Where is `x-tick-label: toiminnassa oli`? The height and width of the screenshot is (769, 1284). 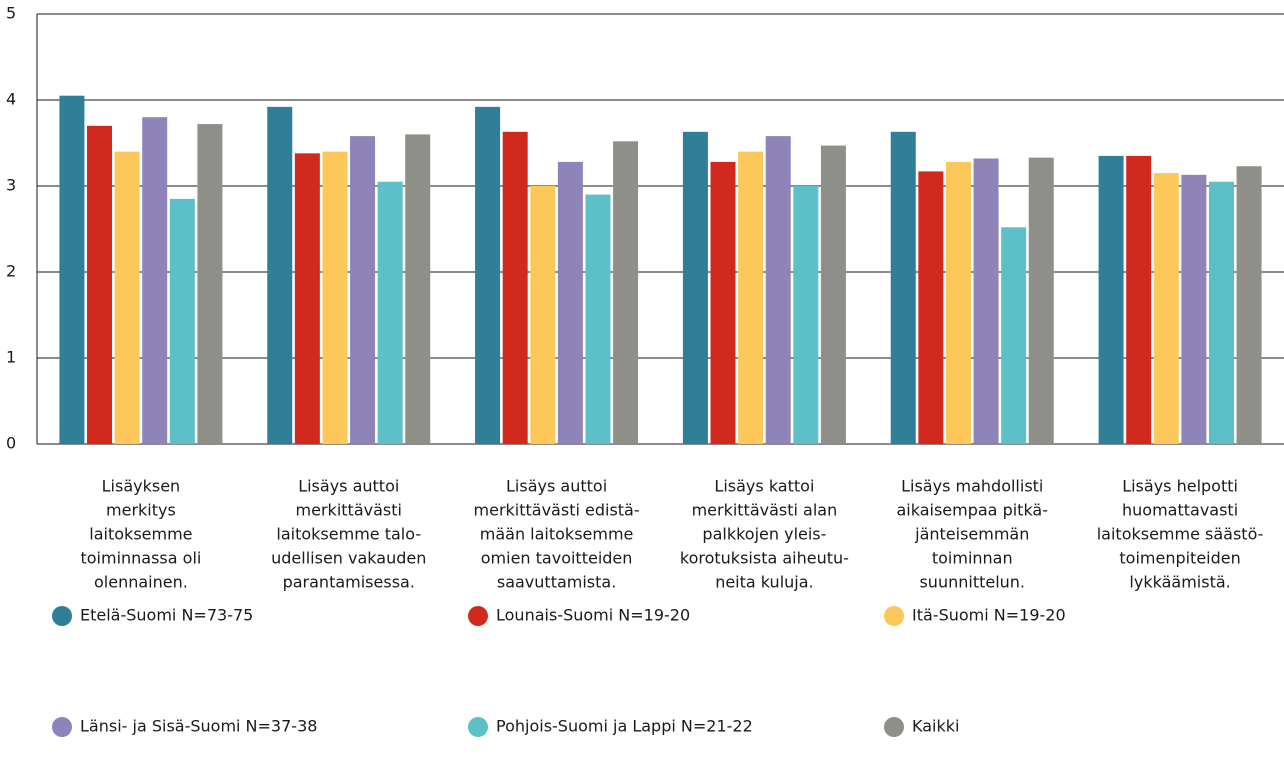
x-tick-label: toiminnassa oli is located at coordinates (140, 558).